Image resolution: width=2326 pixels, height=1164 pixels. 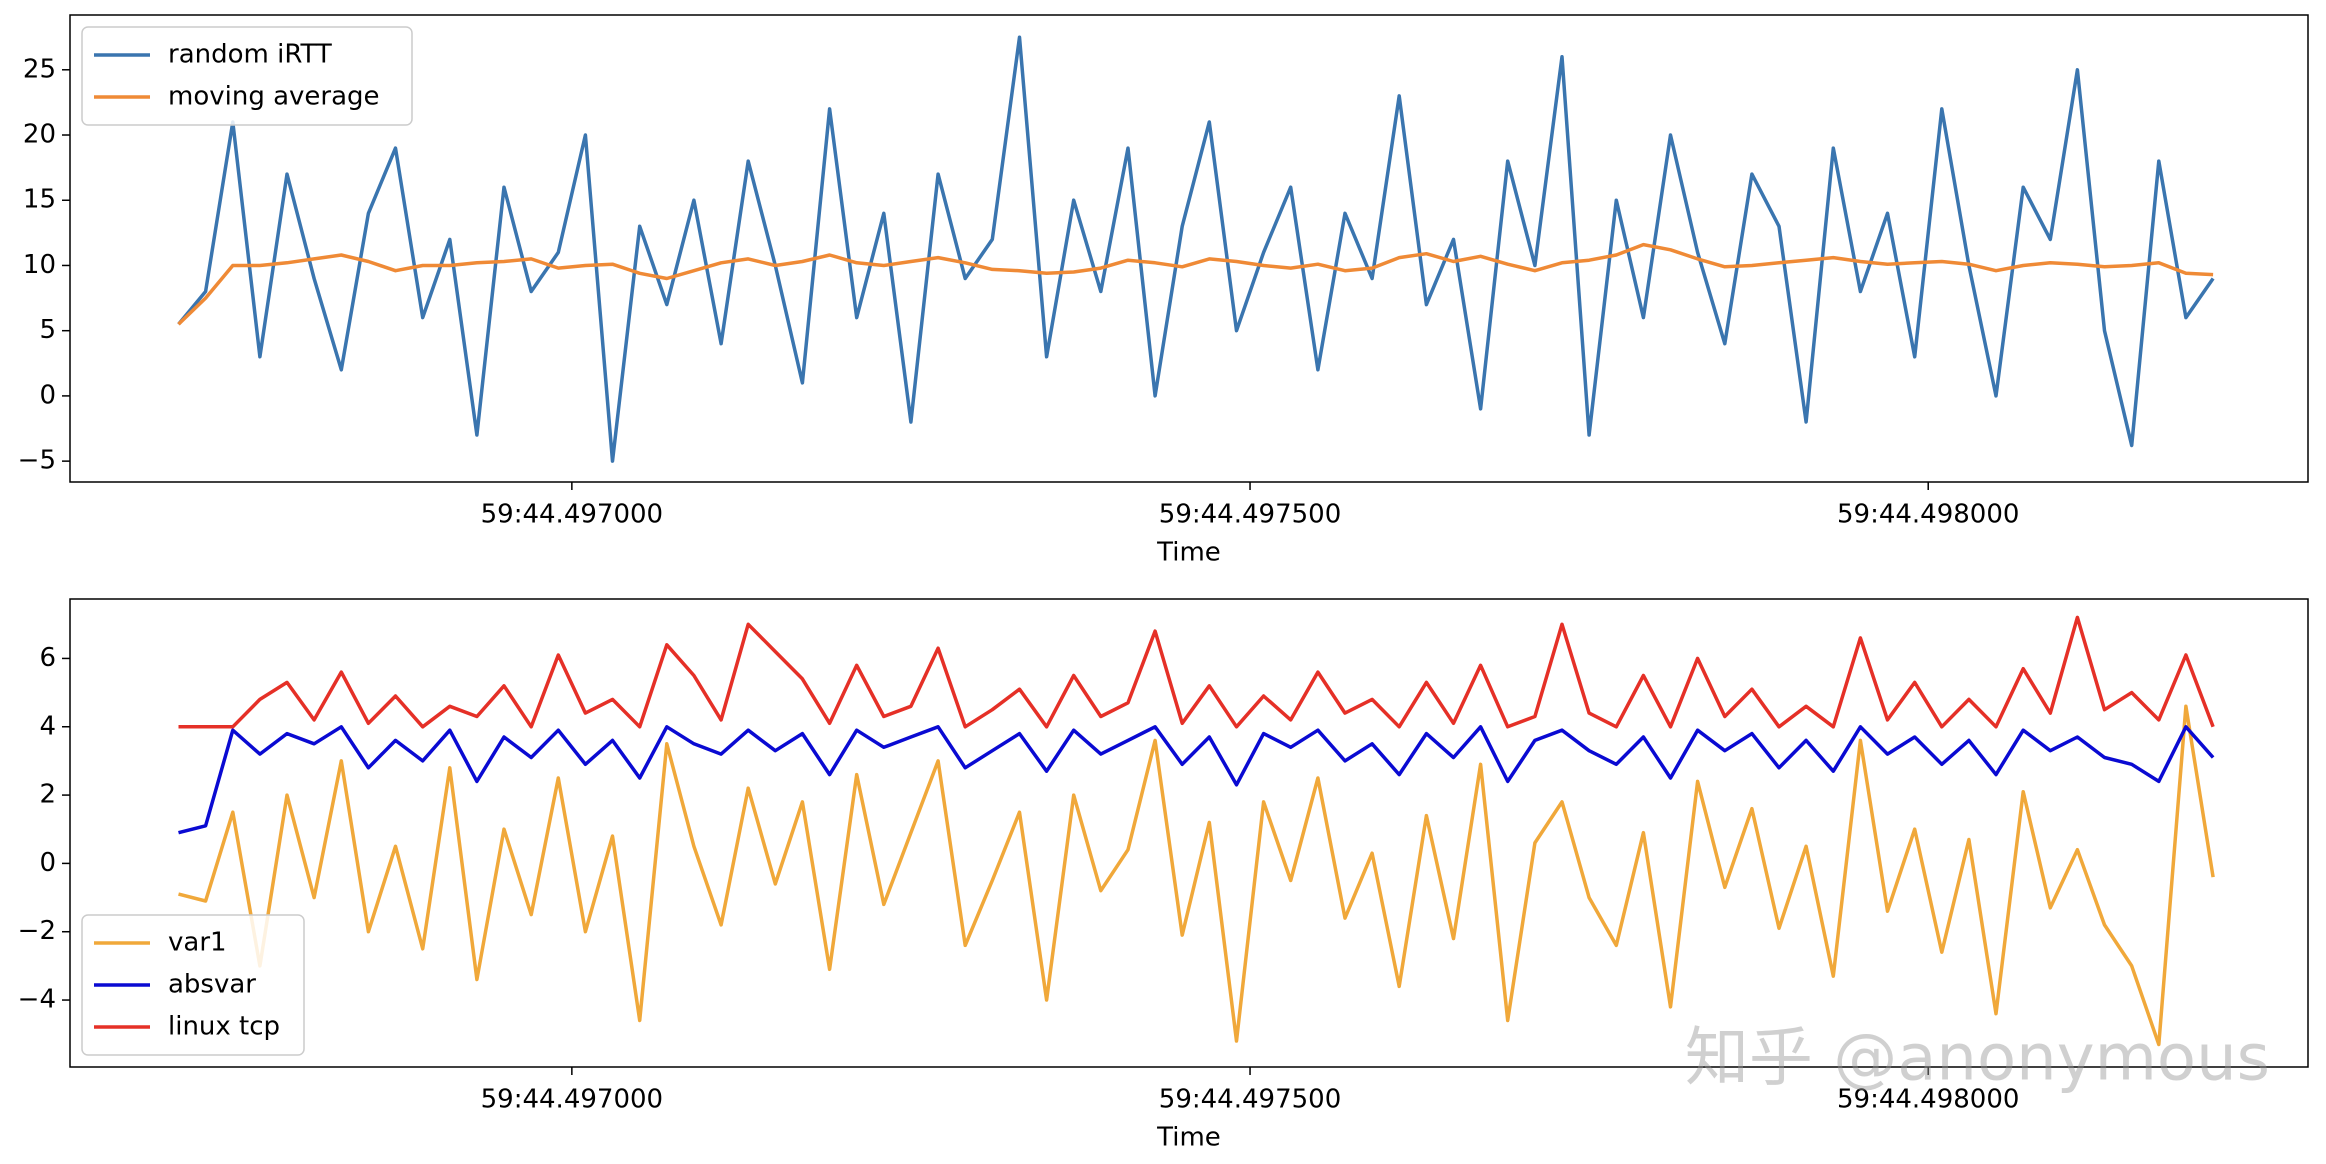 I want to click on legend-label: random iRTT, so click(x=250, y=55).